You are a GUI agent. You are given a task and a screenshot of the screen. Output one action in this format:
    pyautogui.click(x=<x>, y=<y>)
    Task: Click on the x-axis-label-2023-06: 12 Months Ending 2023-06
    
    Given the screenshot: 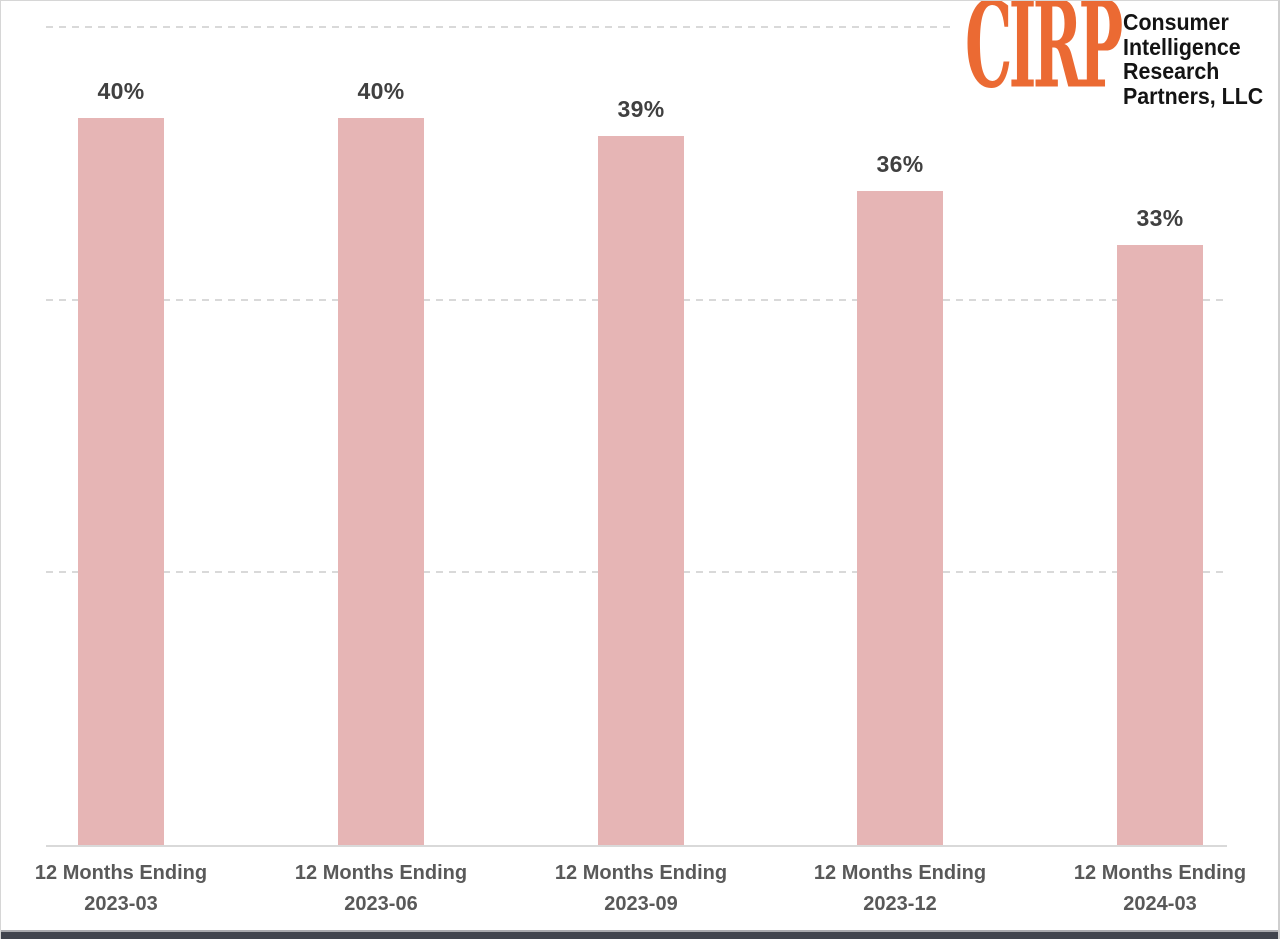 What is the action you would take?
    pyautogui.click(x=381, y=889)
    